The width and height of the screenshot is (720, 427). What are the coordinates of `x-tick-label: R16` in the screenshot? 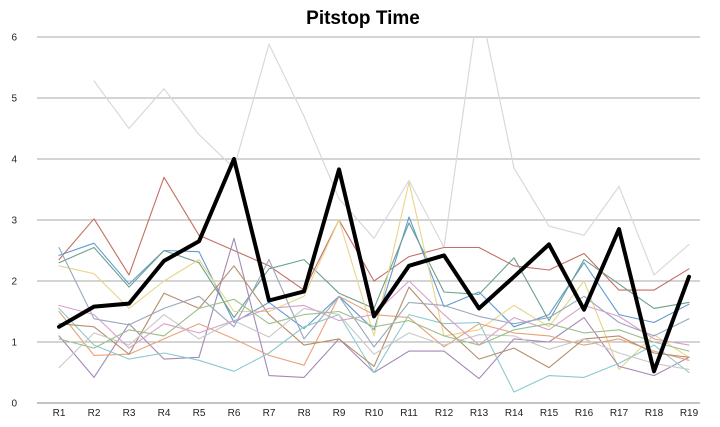 It's located at (584, 413).